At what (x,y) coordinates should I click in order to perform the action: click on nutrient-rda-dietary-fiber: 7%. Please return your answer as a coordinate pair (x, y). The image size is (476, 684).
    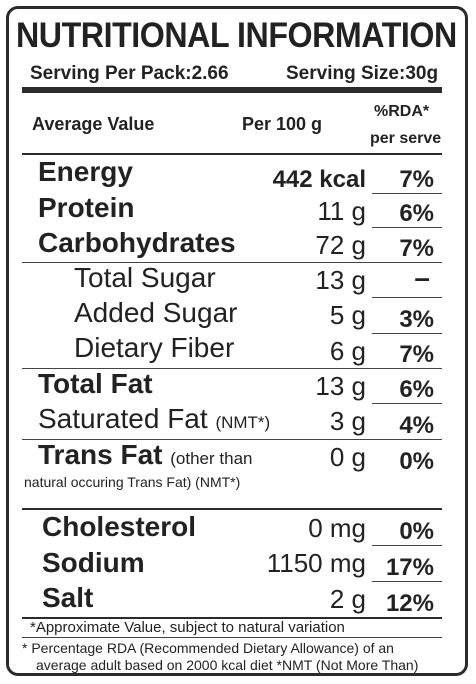
    Looking at the image, I should click on (416, 354).